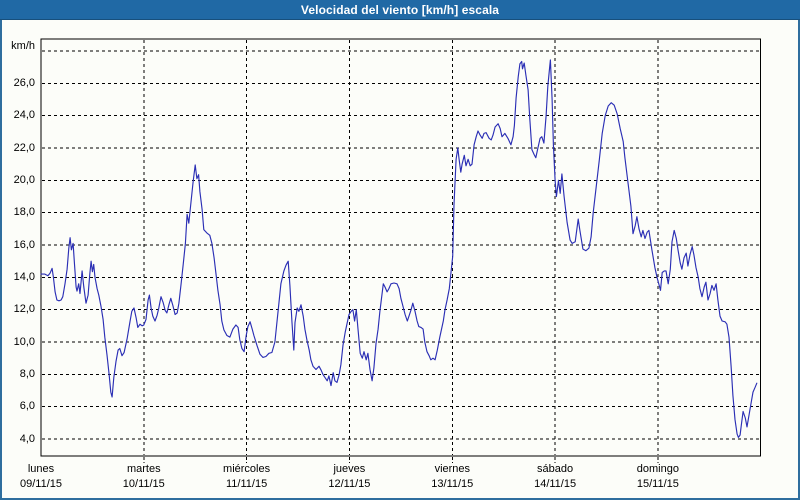 This screenshot has height=500, width=800. Describe the element at coordinates (23, 46) in the screenshot. I see `y-axis-unit-label: km/h` at that location.